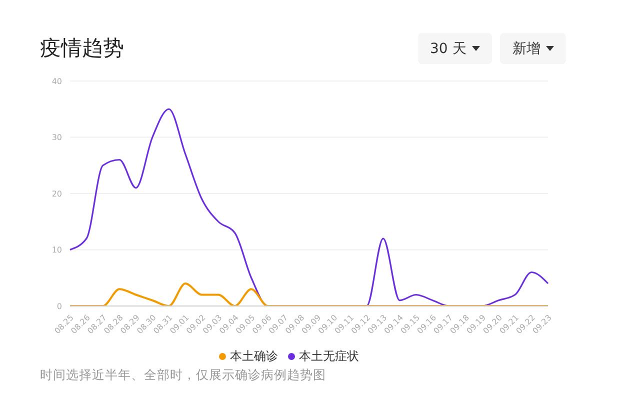  I want to click on dropdown-field: 新增, so click(533, 48).